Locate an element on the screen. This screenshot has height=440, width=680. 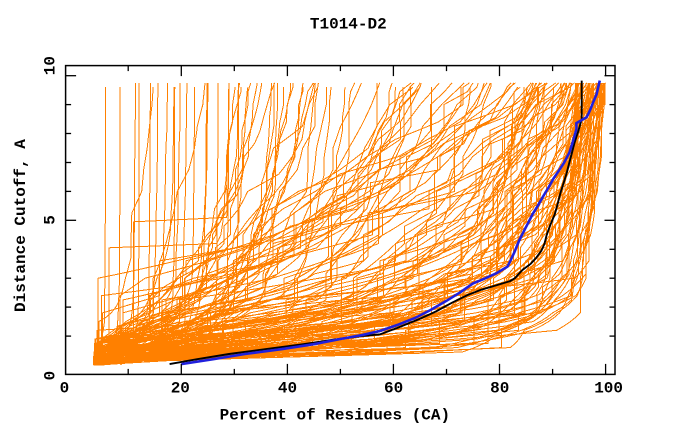
svg-text: 20 is located at coordinates (180, 389).